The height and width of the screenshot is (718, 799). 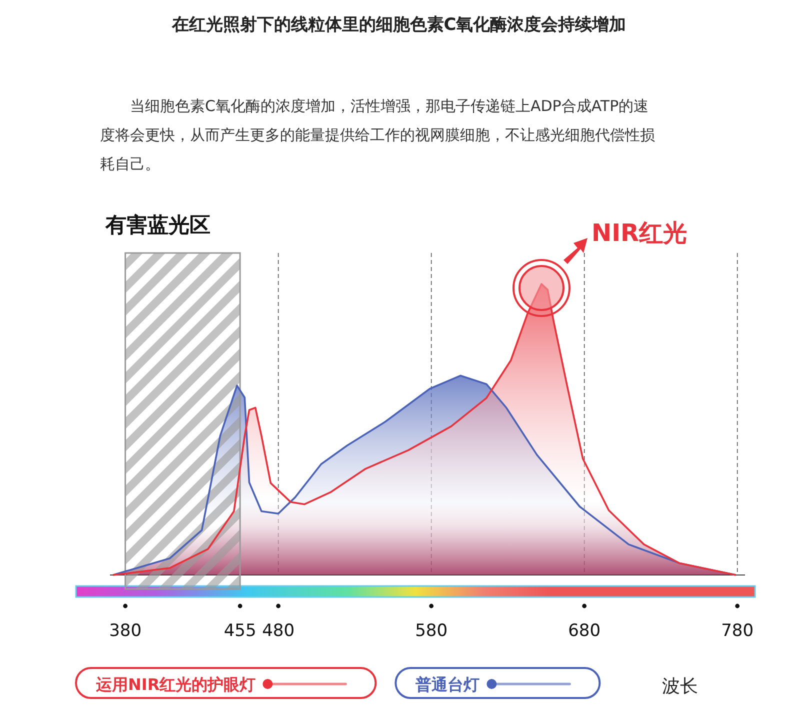 What do you see at coordinates (398, 25) in the screenshot?
I see `chart-title: 在红光照射下的线粒体里的细胞色素C氧化酶浓度会持续增加` at bounding box center [398, 25].